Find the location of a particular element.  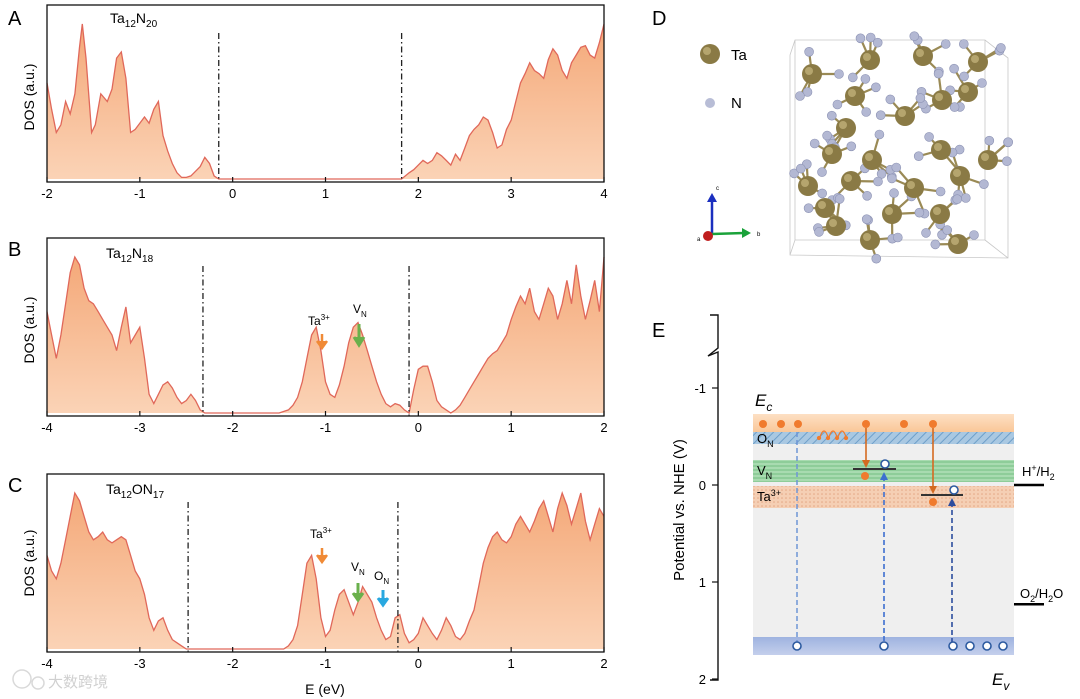

panel-a-letter: A is located at coordinates (15, 19).